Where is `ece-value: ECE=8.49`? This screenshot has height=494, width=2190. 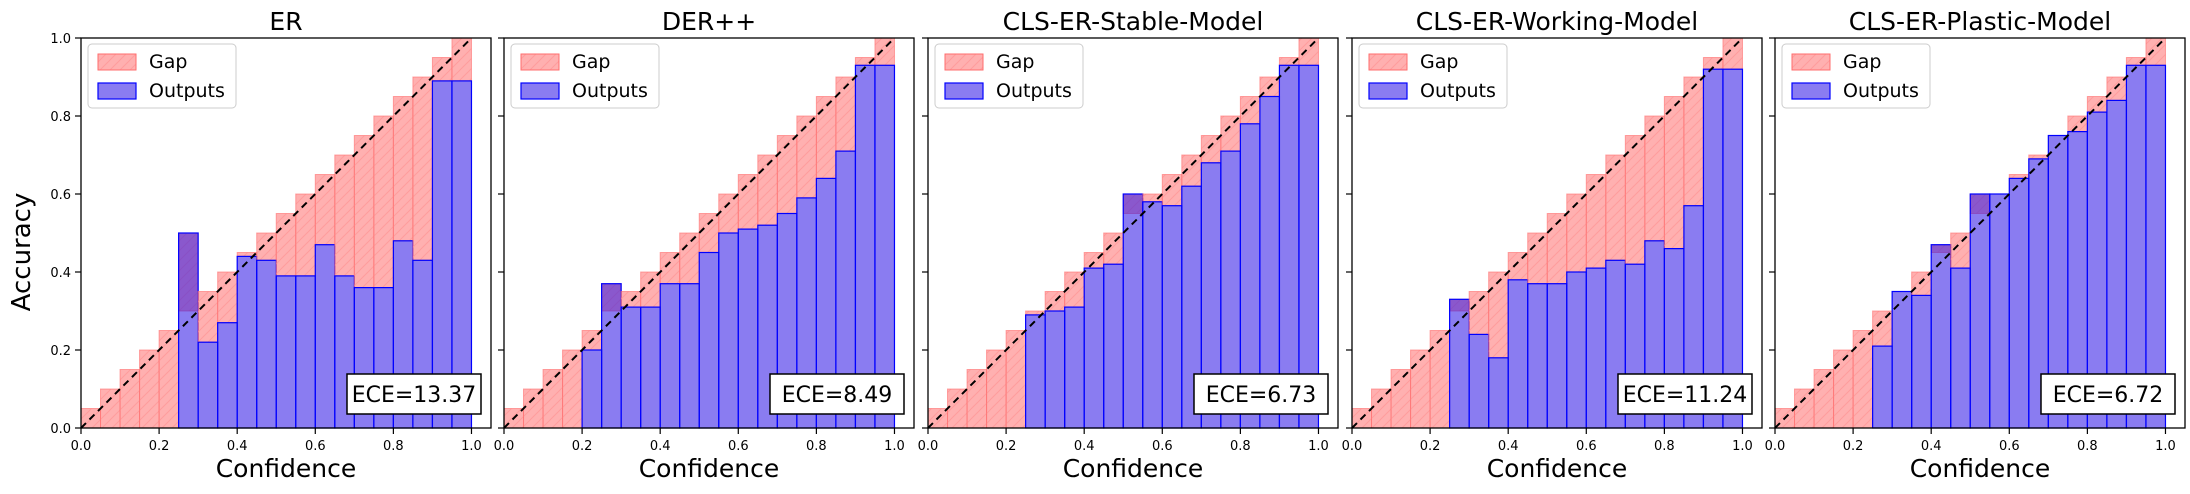
ece-value: ECE=8.49 is located at coordinates (837, 395).